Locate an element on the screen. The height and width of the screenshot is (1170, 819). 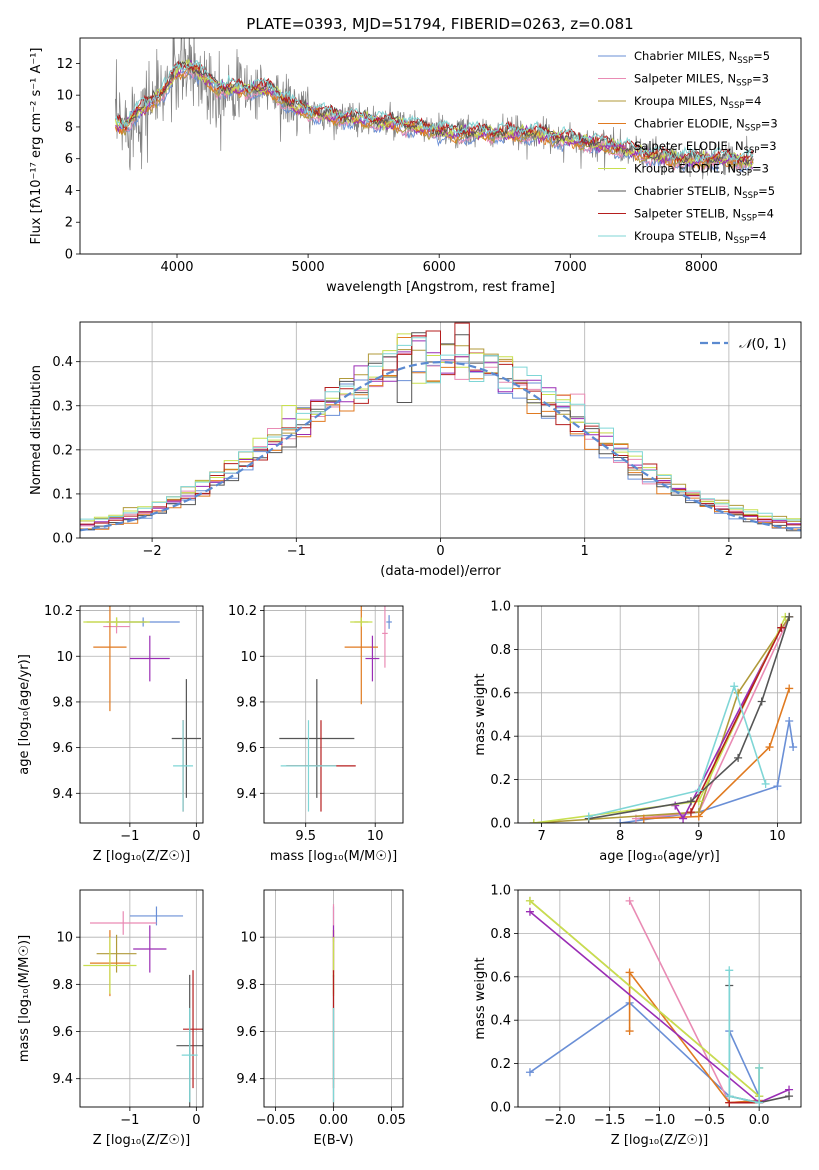
model-spectrum-salpeter-miles is located at coordinates (434, 120).